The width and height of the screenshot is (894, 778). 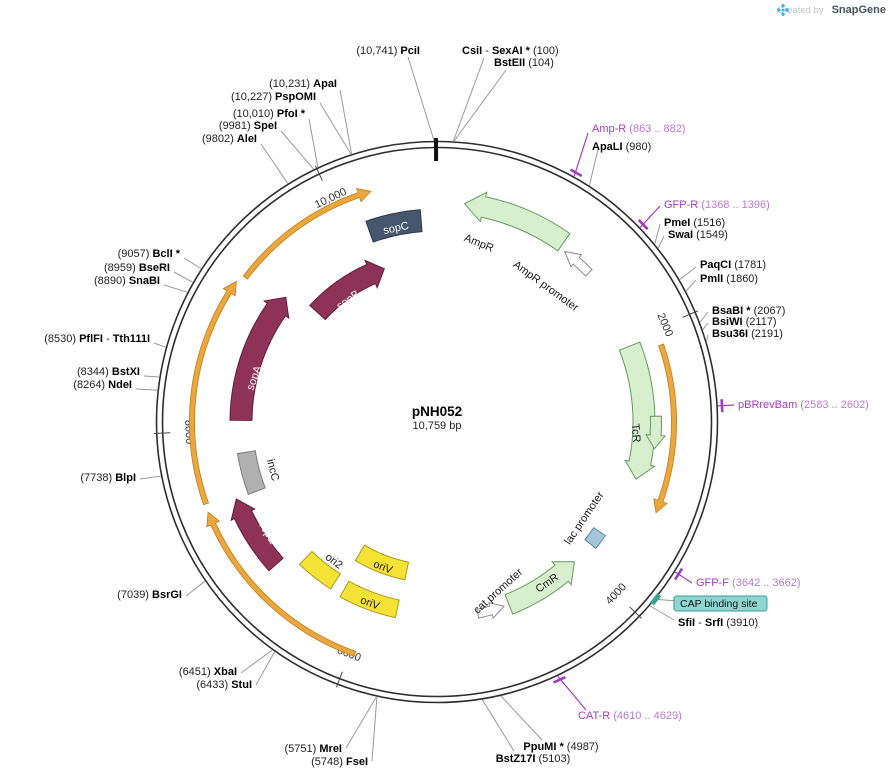 I want to click on plasmid-size: 10,759 bp, so click(x=437, y=426).